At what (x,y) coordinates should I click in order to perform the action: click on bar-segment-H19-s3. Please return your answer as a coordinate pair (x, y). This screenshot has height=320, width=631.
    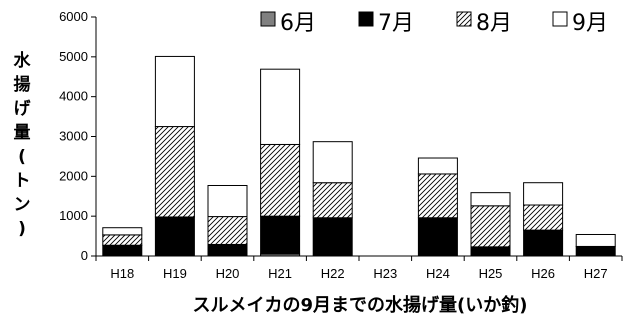
    Looking at the image, I should click on (174, 91).